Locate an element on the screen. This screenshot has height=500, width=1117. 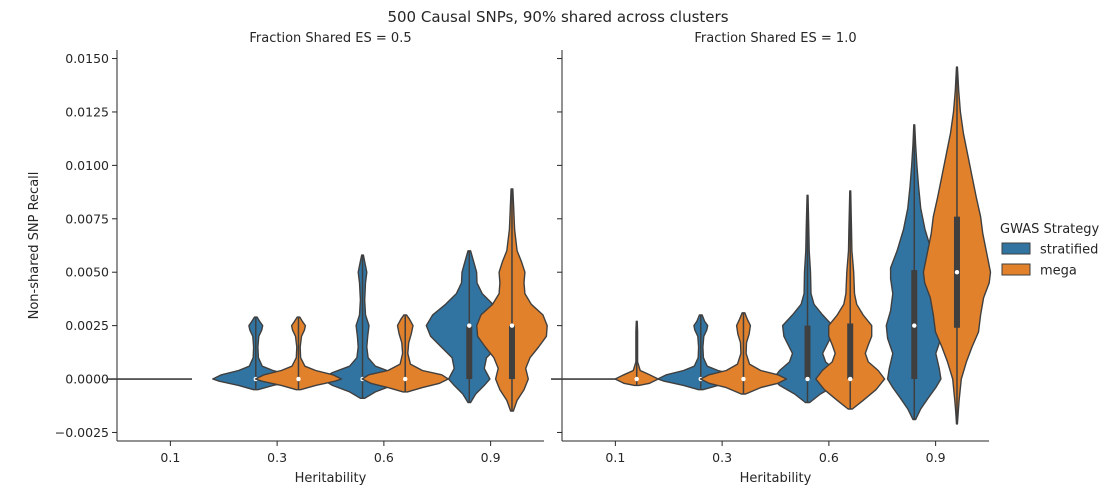
legend: GWAS Strategy stratified mega is located at coordinates (1050, 250).